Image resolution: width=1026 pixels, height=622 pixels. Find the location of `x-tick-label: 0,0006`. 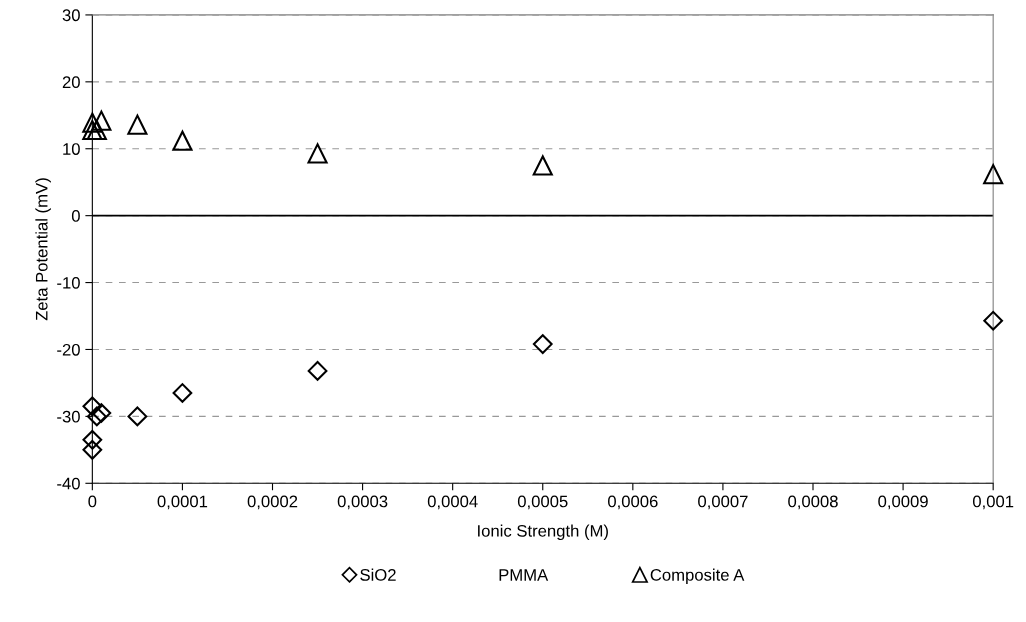

x-tick-label: 0,0006 is located at coordinates (633, 502).